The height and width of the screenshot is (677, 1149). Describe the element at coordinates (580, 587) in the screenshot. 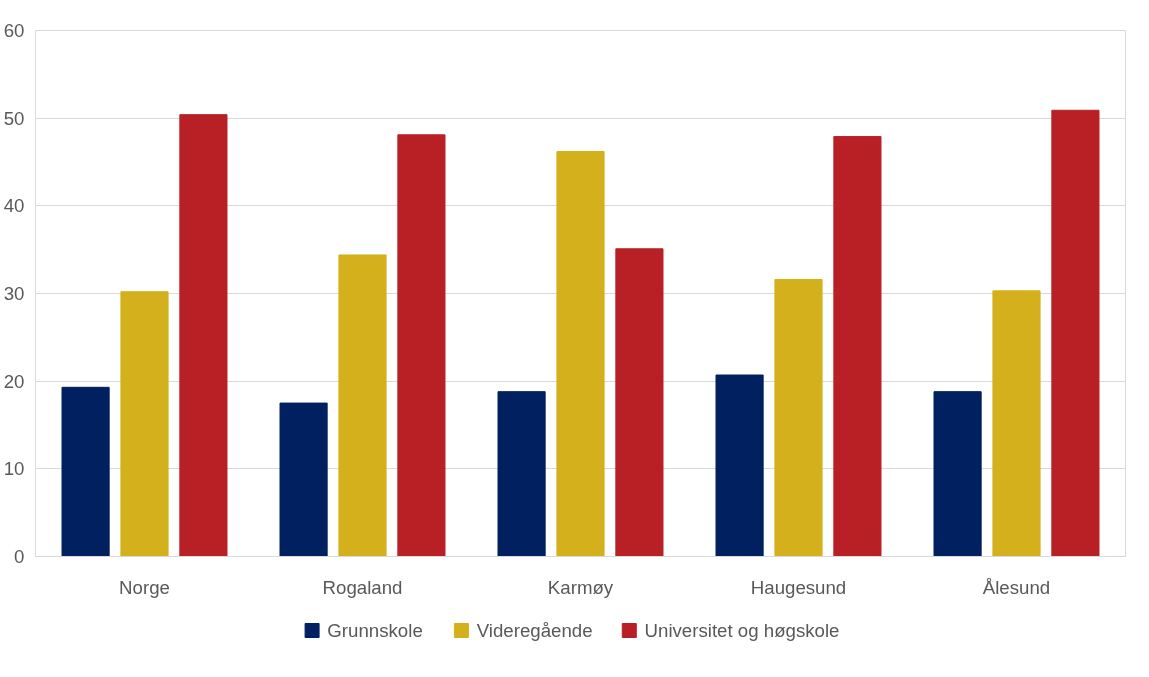

I see `x-tick-label: Karmøy` at that location.